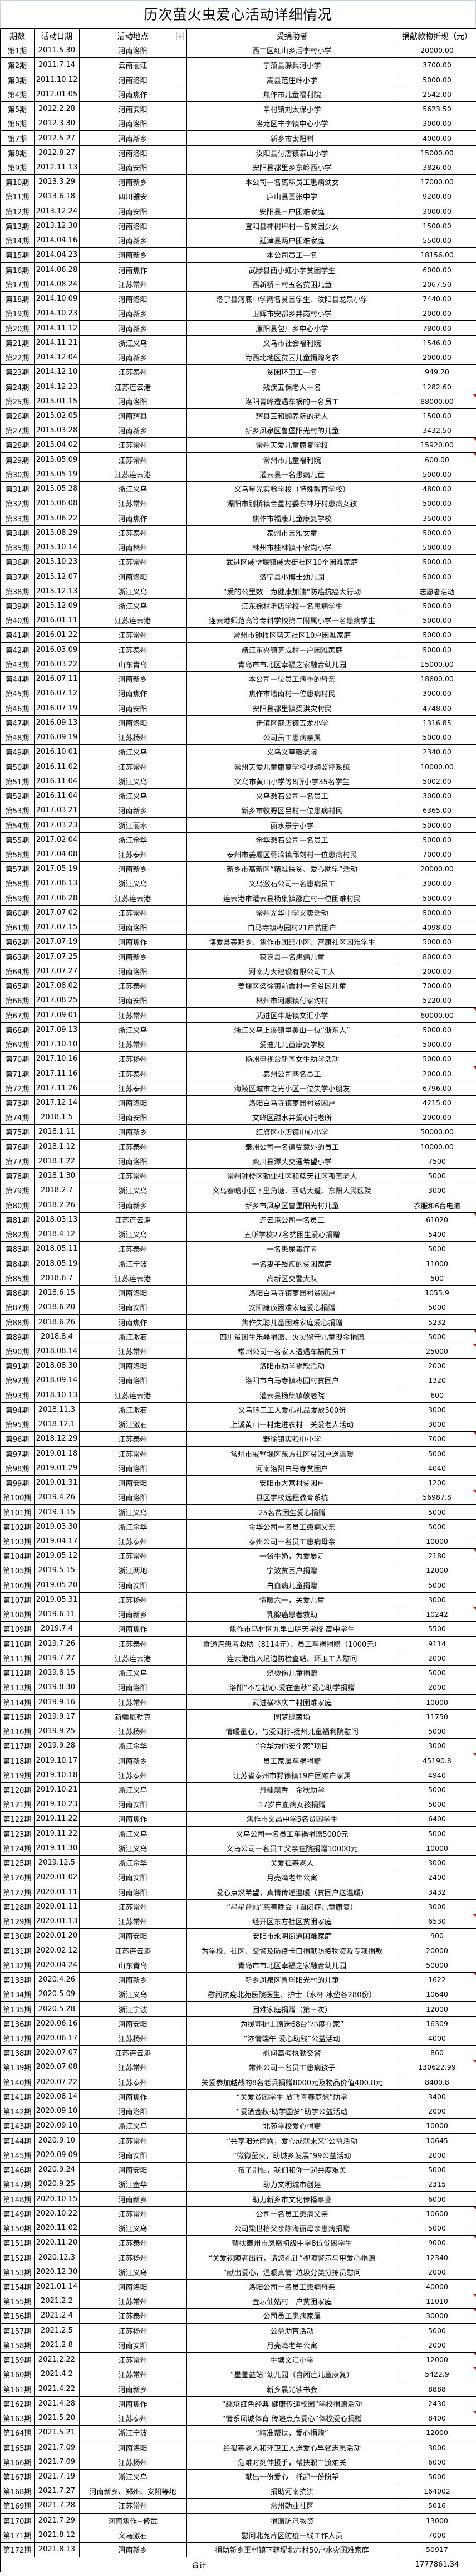  Describe the element at coordinates (292, 839) in the screenshot. I see `cell-recipient: 金华激石公司一名员工` at that location.